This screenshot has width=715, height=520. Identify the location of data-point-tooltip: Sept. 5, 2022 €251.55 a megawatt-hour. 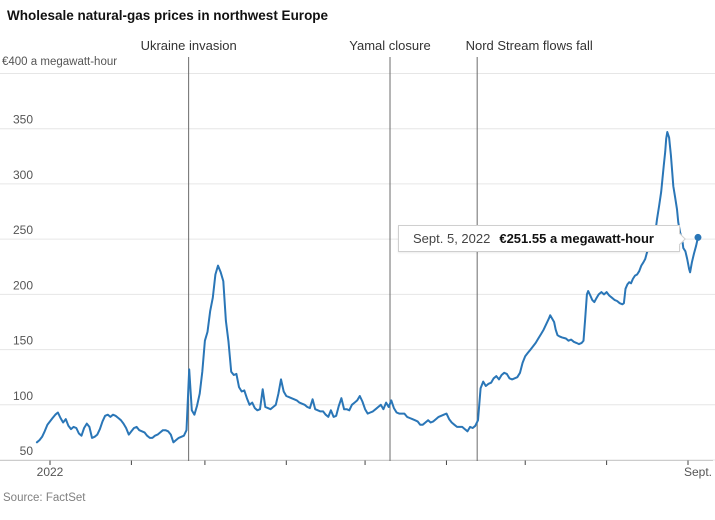
(542, 238).